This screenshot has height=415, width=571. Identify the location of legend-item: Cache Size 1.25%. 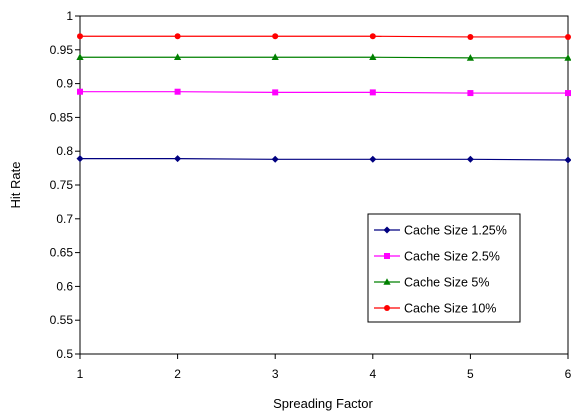
(440, 231).